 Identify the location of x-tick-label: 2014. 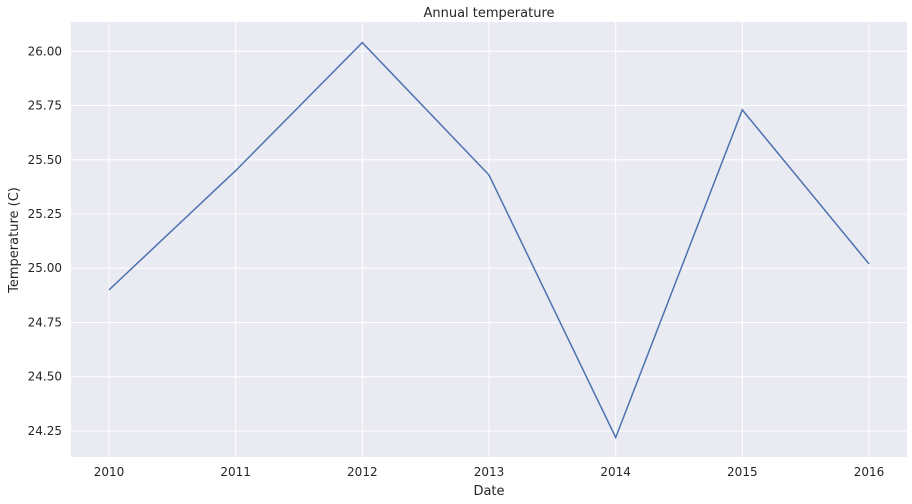
(615, 472).